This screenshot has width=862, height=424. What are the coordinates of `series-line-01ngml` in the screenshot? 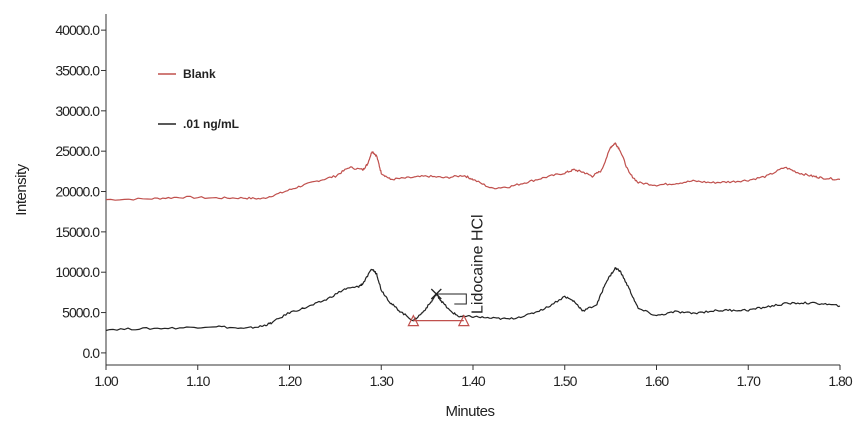 It's located at (473, 299).